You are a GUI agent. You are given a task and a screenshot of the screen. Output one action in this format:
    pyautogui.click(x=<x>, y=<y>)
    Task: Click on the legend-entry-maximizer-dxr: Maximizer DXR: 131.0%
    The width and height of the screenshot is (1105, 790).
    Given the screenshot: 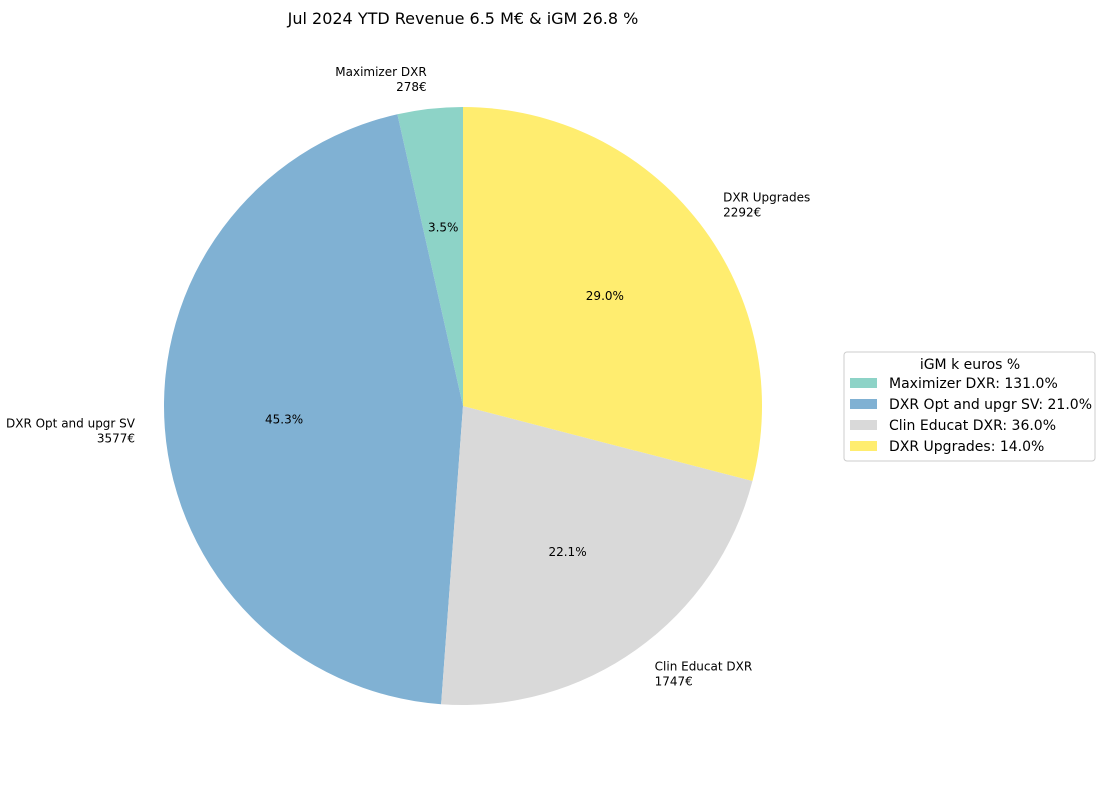 What is the action you would take?
    pyautogui.click(x=973, y=384)
    